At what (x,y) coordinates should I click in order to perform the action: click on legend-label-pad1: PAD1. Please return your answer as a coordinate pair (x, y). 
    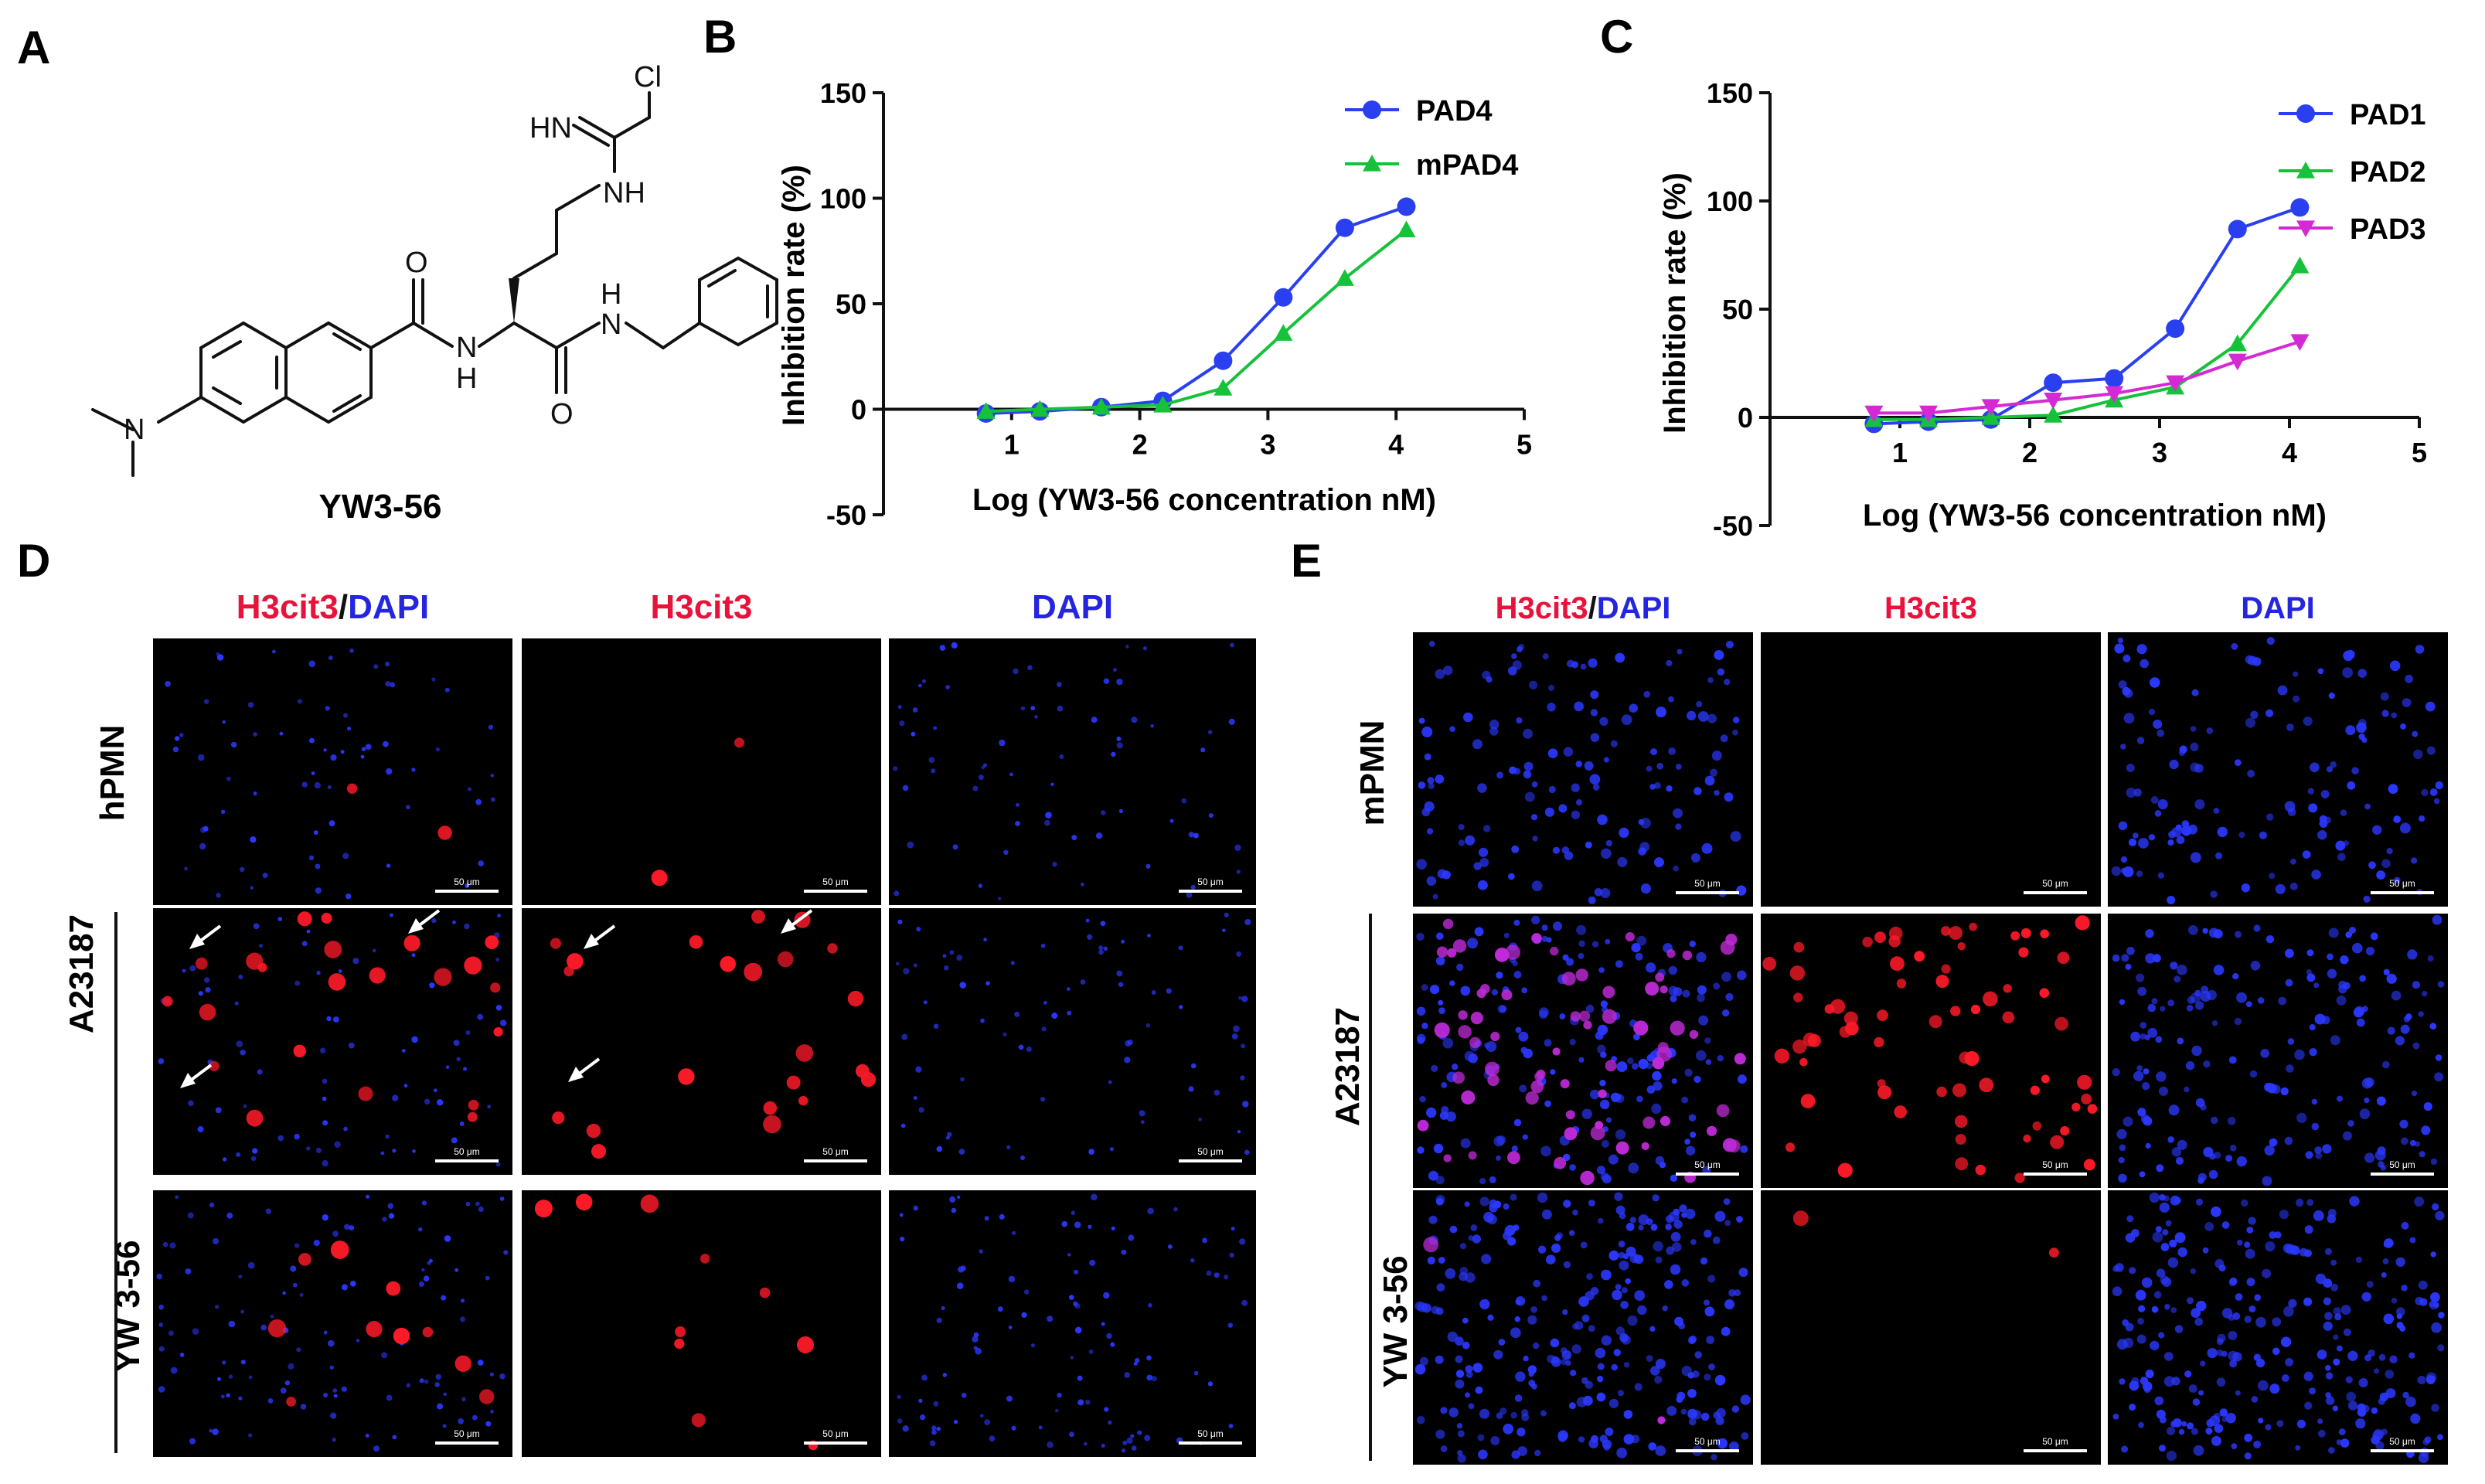
    Looking at the image, I should click on (2388, 115).